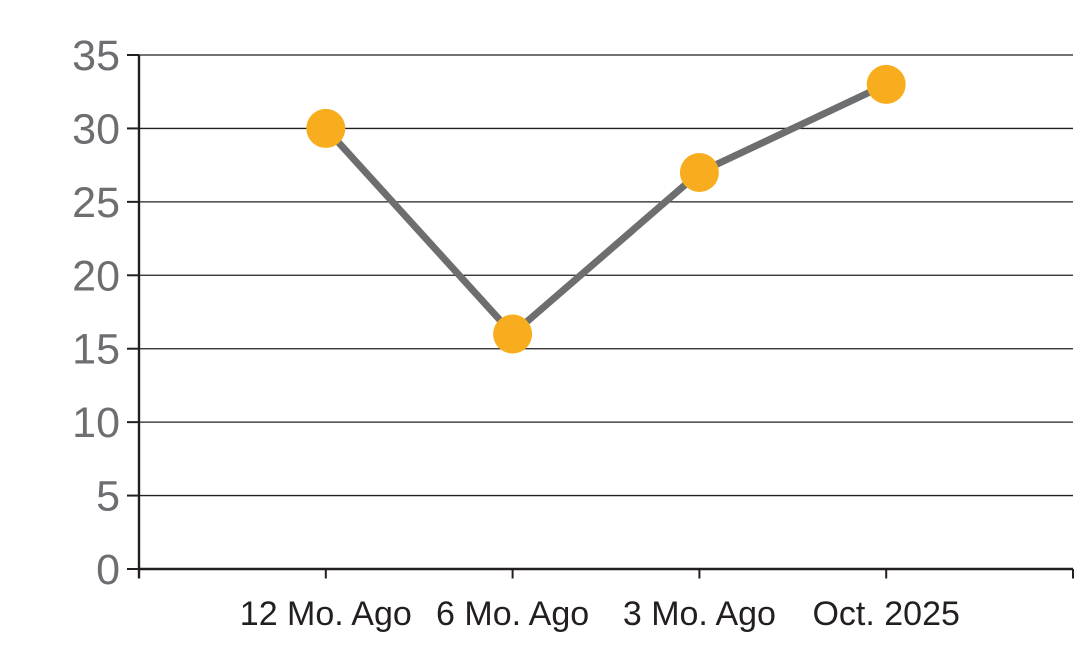 This screenshot has height=663, width=1078. Describe the element at coordinates (108, 497) in the screenshot. I see `y-axis-label: 5` at that location.